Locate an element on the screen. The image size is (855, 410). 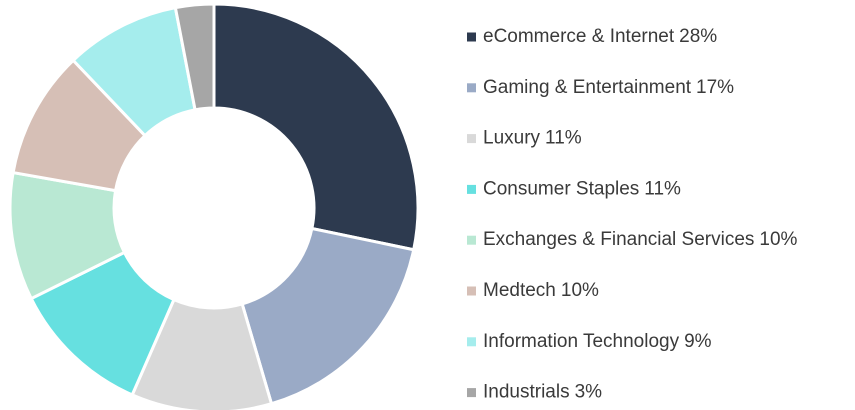
legend-entry: Industrials 3% is located at coordinates (542, 392).